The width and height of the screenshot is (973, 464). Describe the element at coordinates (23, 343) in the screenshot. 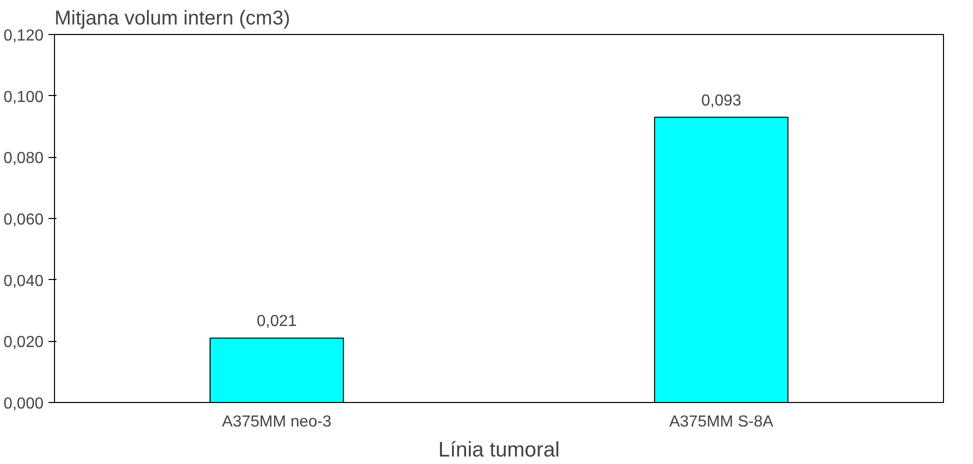

I see `y-tick-label: 0,020` at that location.